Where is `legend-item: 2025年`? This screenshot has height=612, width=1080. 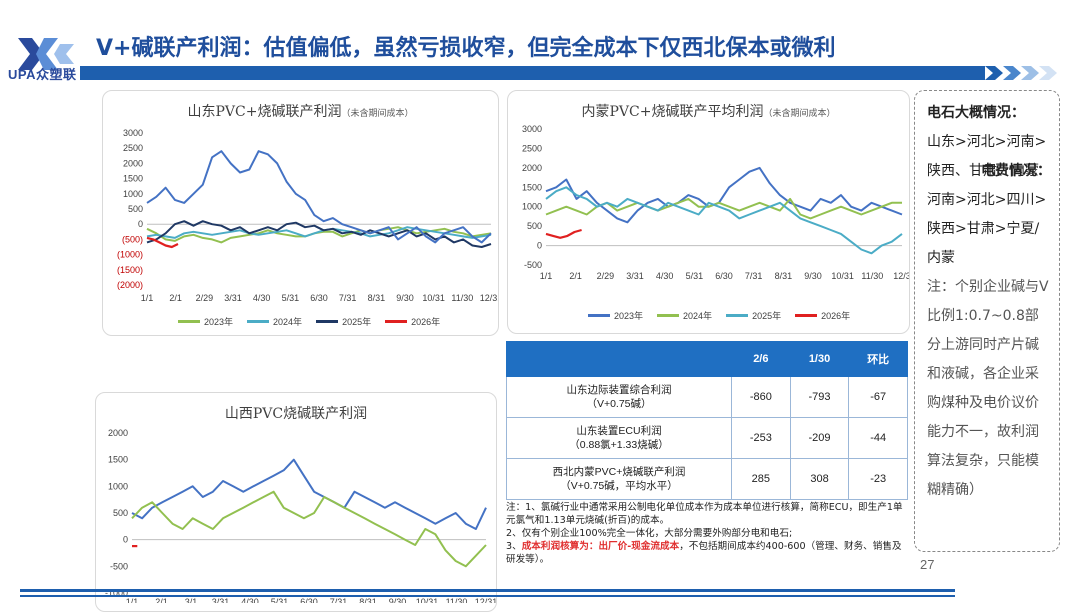
legend-item: 2025年 is located at coordinates (343, 321).